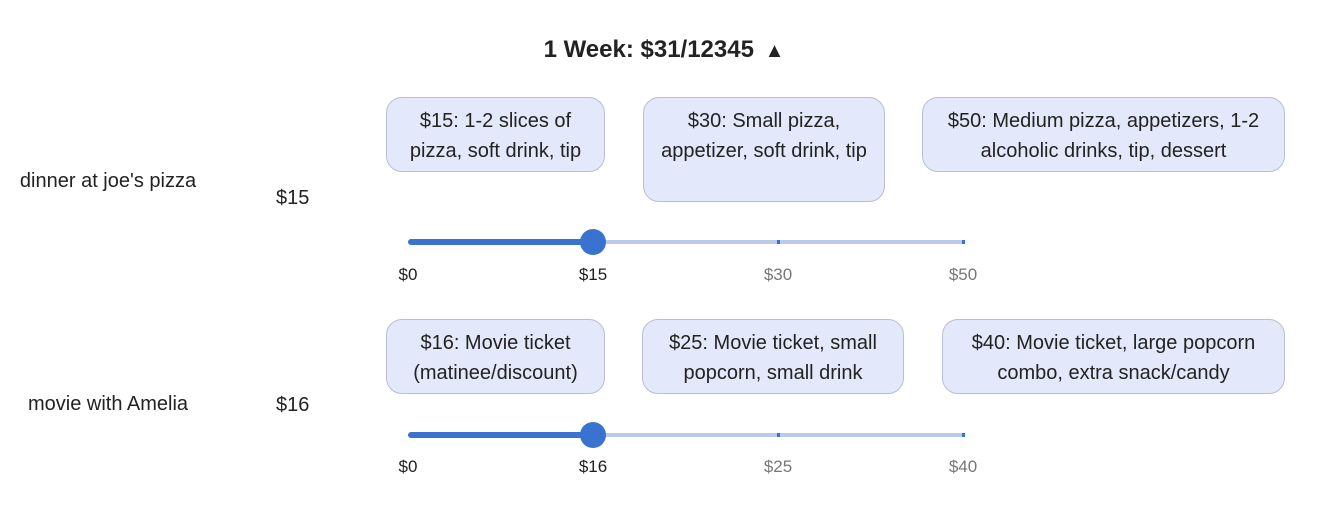 The width and height of the screenshot is (1328, 524). I want to click on row-label: dinner at joe's pizza, so click(108, 181).